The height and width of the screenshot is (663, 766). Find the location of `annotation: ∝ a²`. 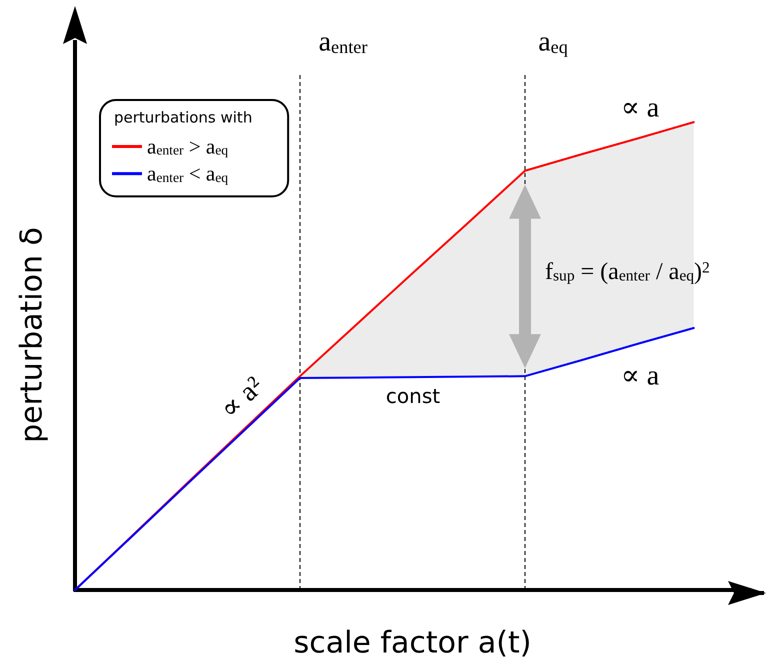

annotation: ∝ a² is located at coordinates (242, 398).